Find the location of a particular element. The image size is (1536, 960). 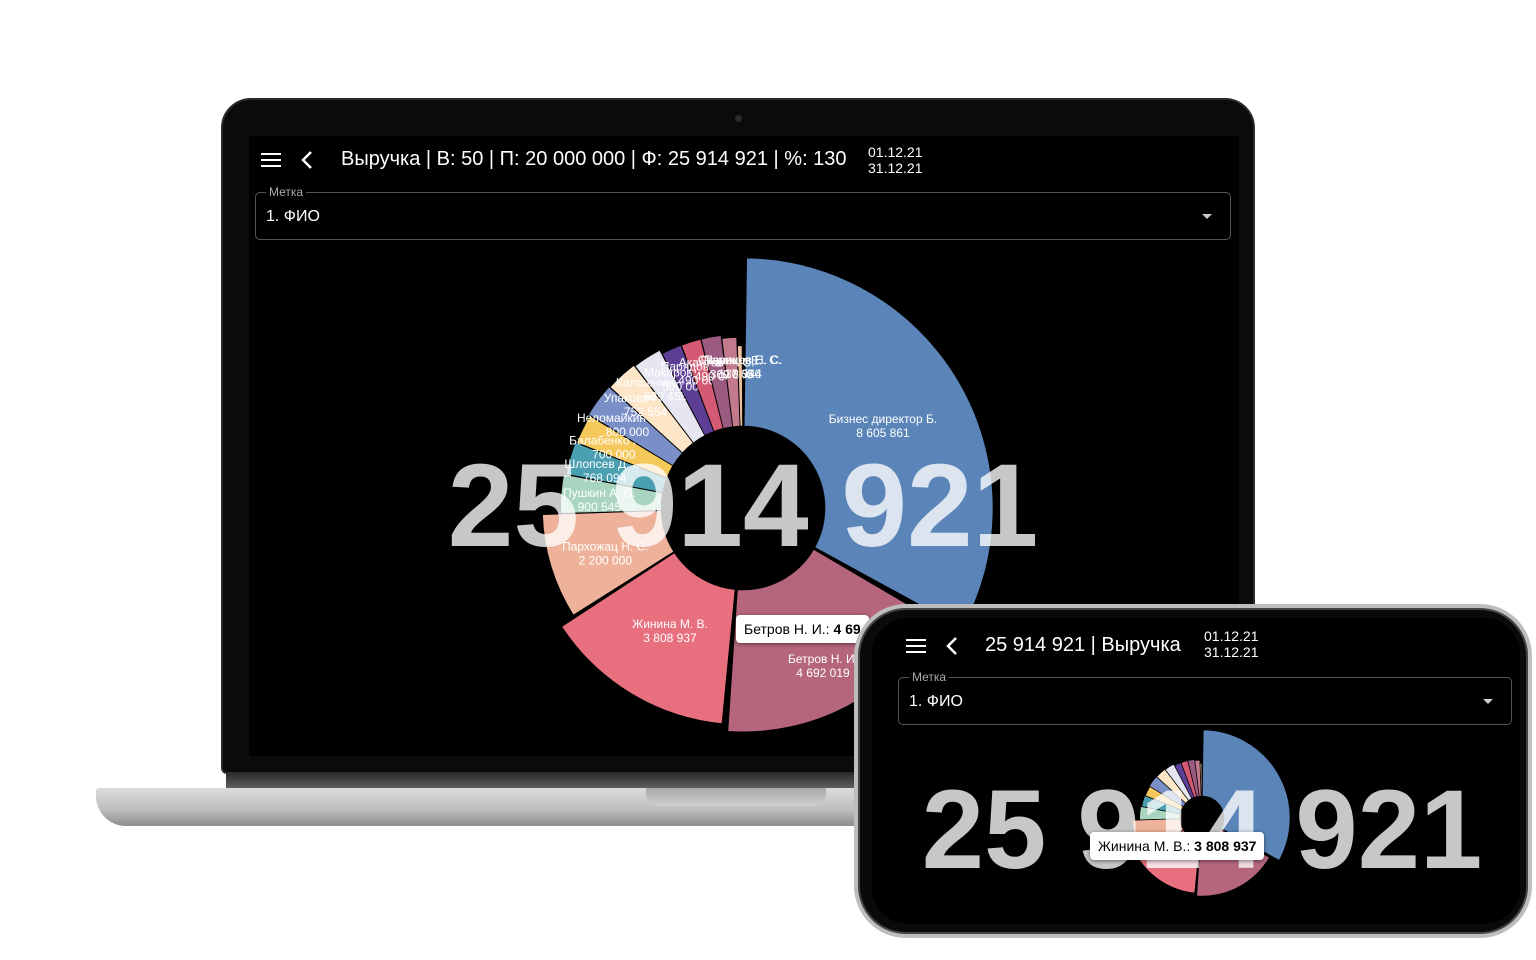

label-select-value: 1. ФИО is located at coordinates (293, 216).